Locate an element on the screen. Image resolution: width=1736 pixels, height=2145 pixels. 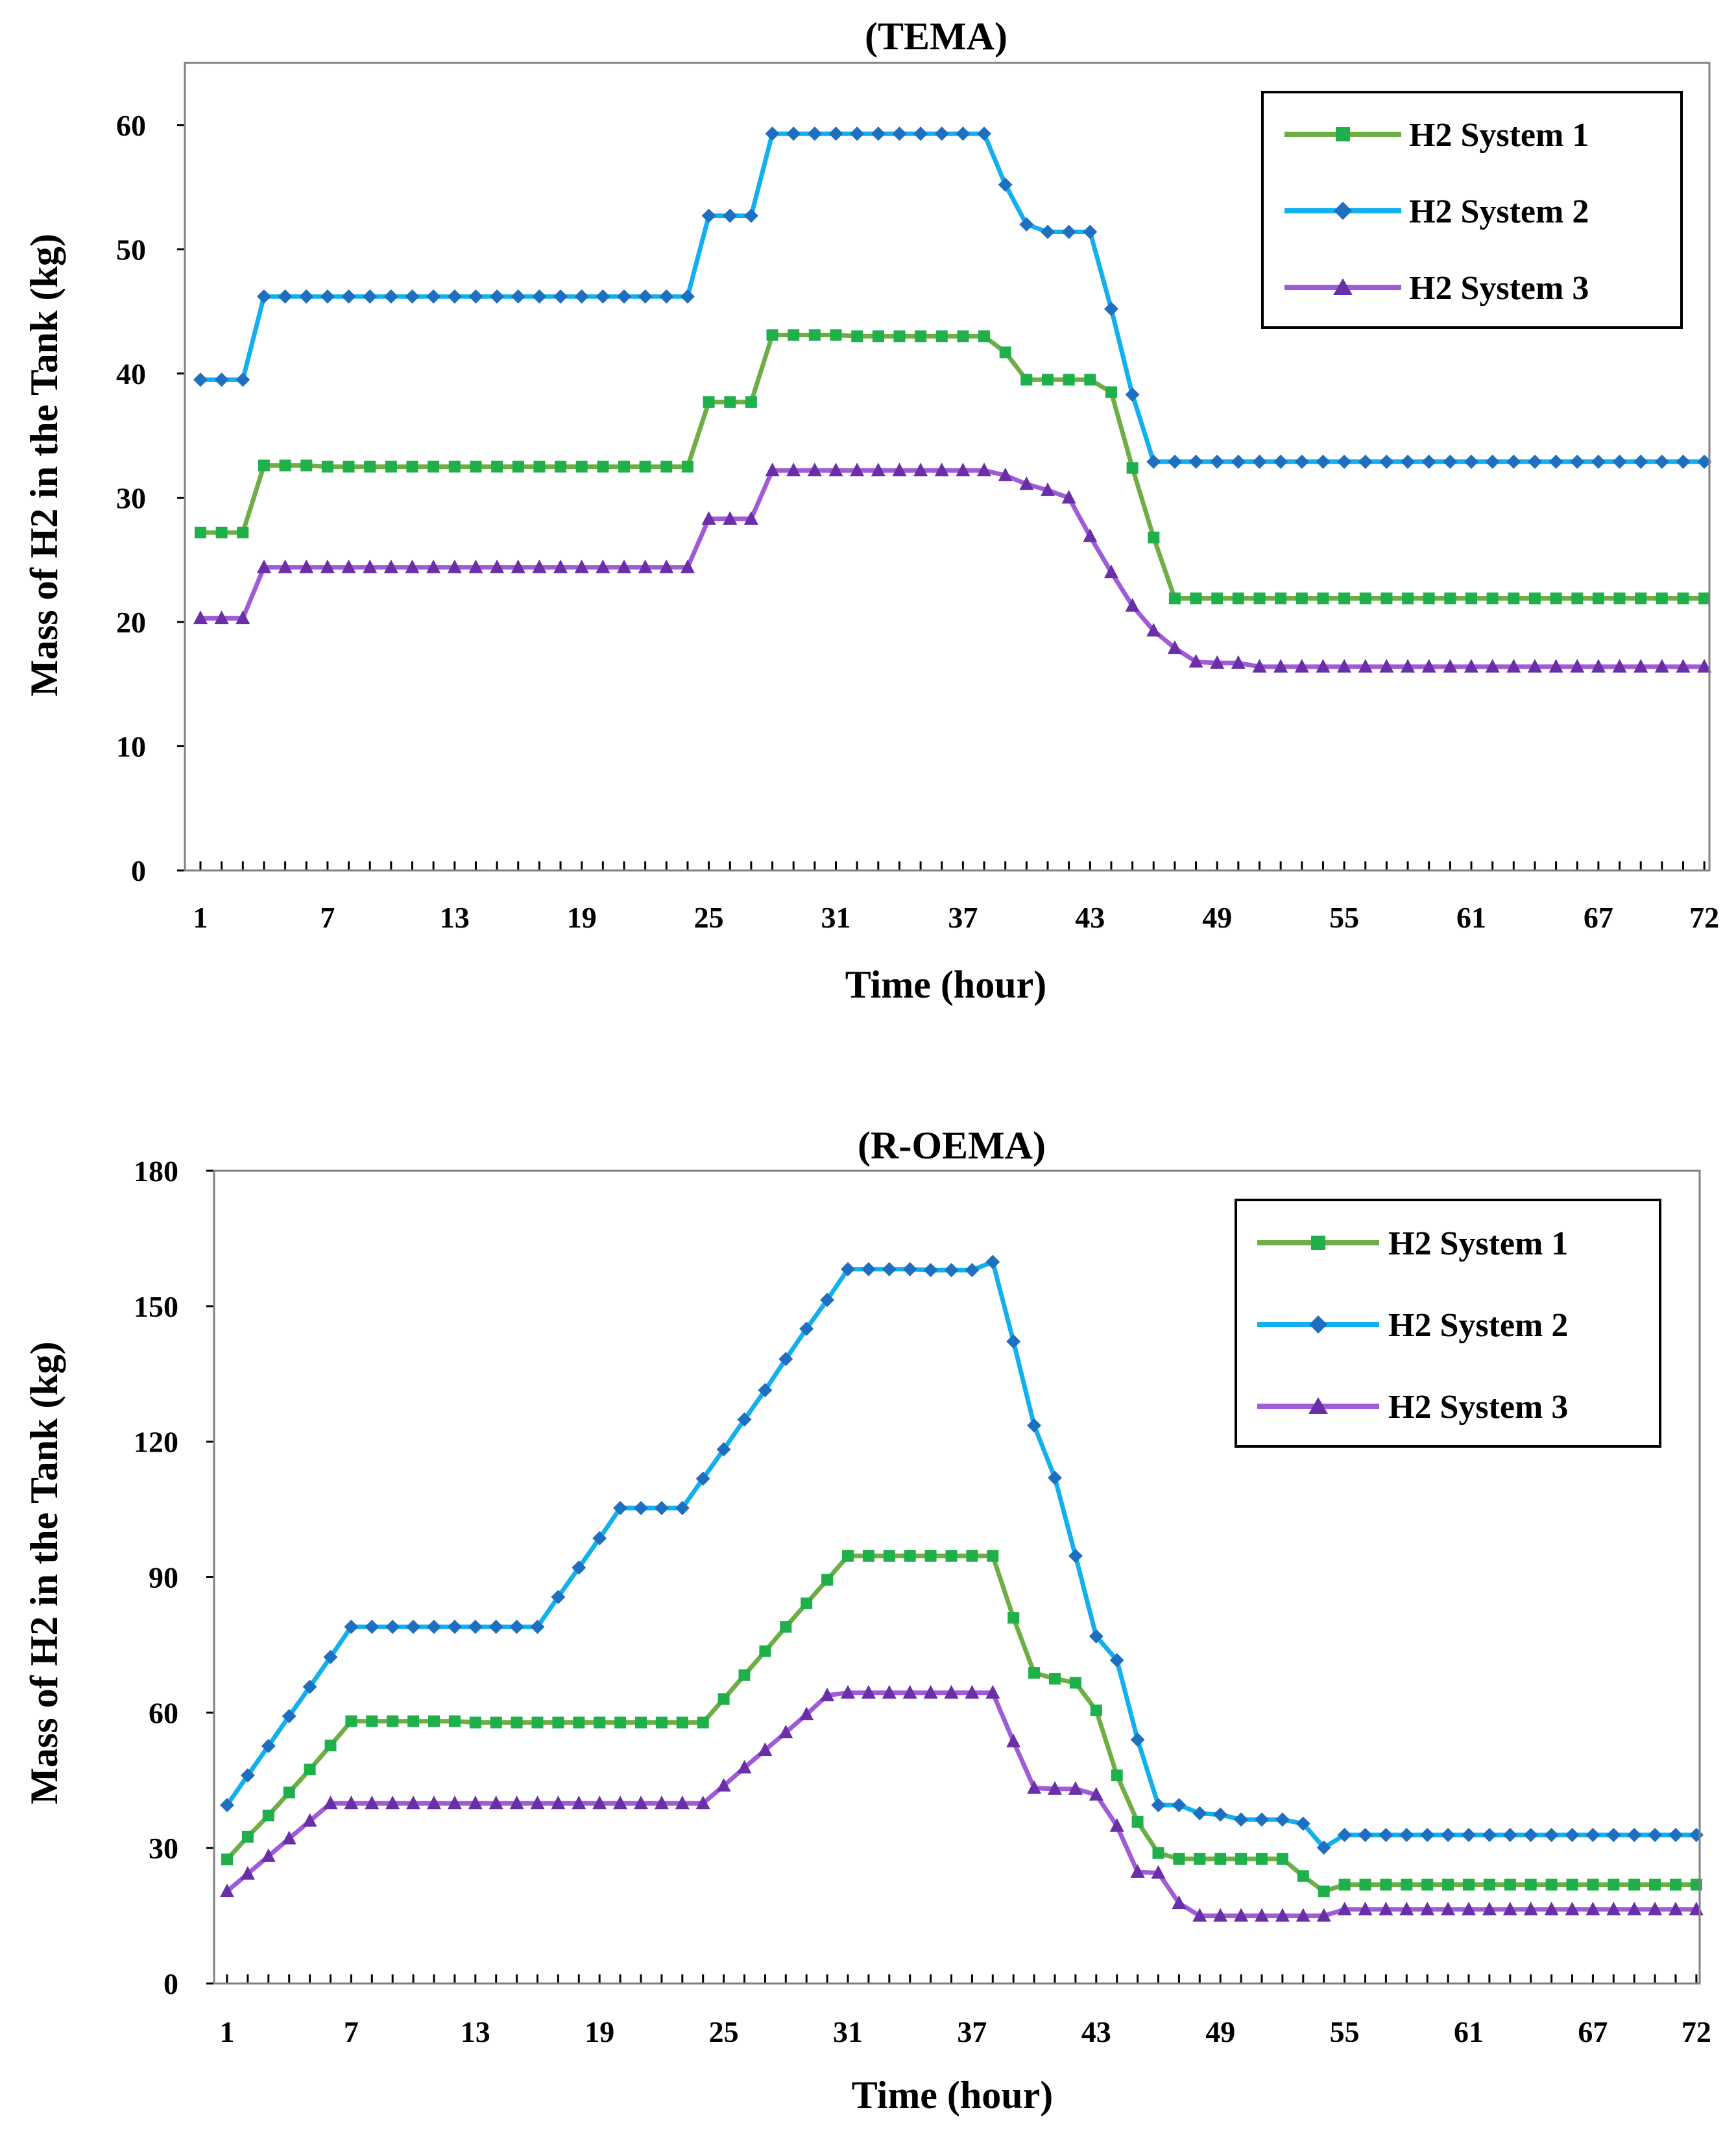
x-tick-label: 31 is located at coordinates (848, 2031).